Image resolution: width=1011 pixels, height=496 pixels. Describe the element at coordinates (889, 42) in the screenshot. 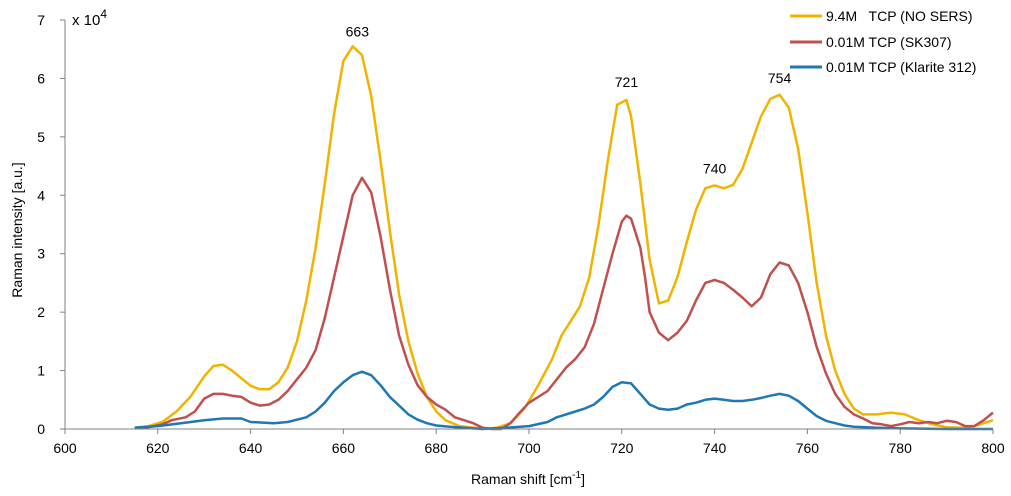

I see `legend-label-series-2: 0.01M TCP (SK307)` at that location.